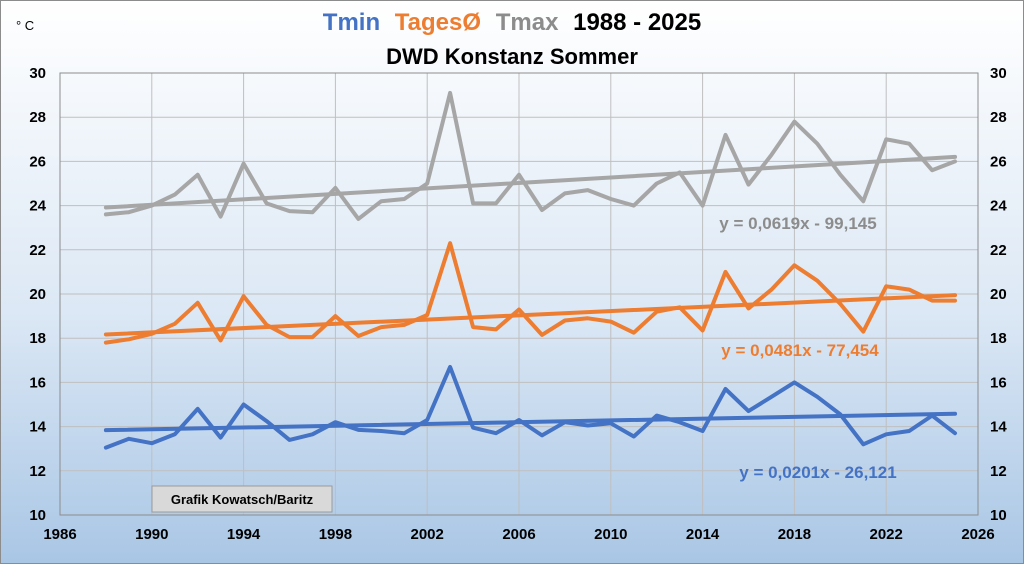 This screenshot has height=564, width=1024. Describe the element at coordinates (37, 161) in the screenshot. I see `y-tick-label-left: 26` at that location.